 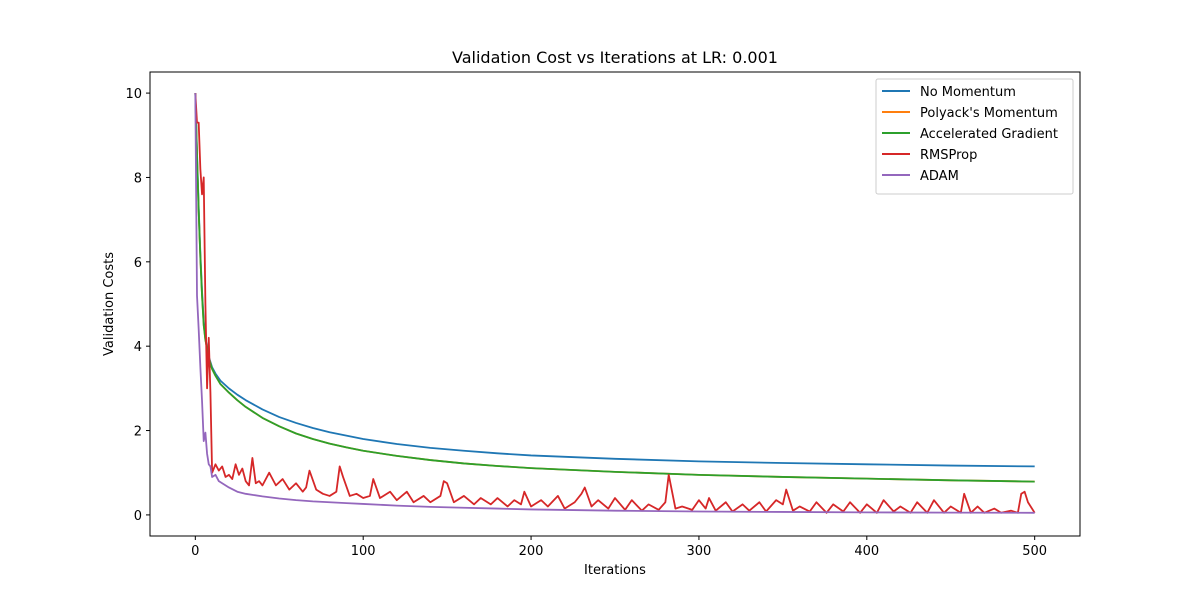 I want to click on y-tick-label-3: 6, so click(x=138, y=263).